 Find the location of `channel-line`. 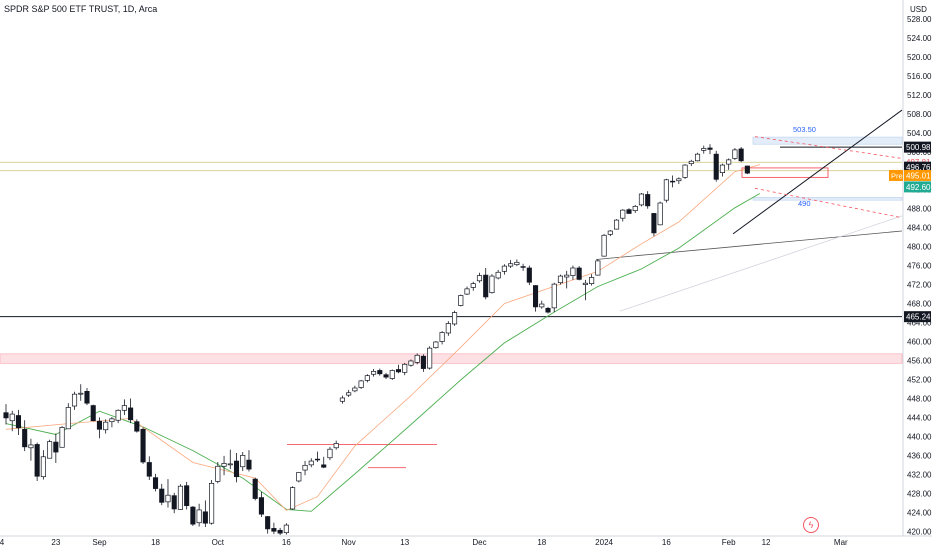

channel-line is located at coordinates (828, 147).